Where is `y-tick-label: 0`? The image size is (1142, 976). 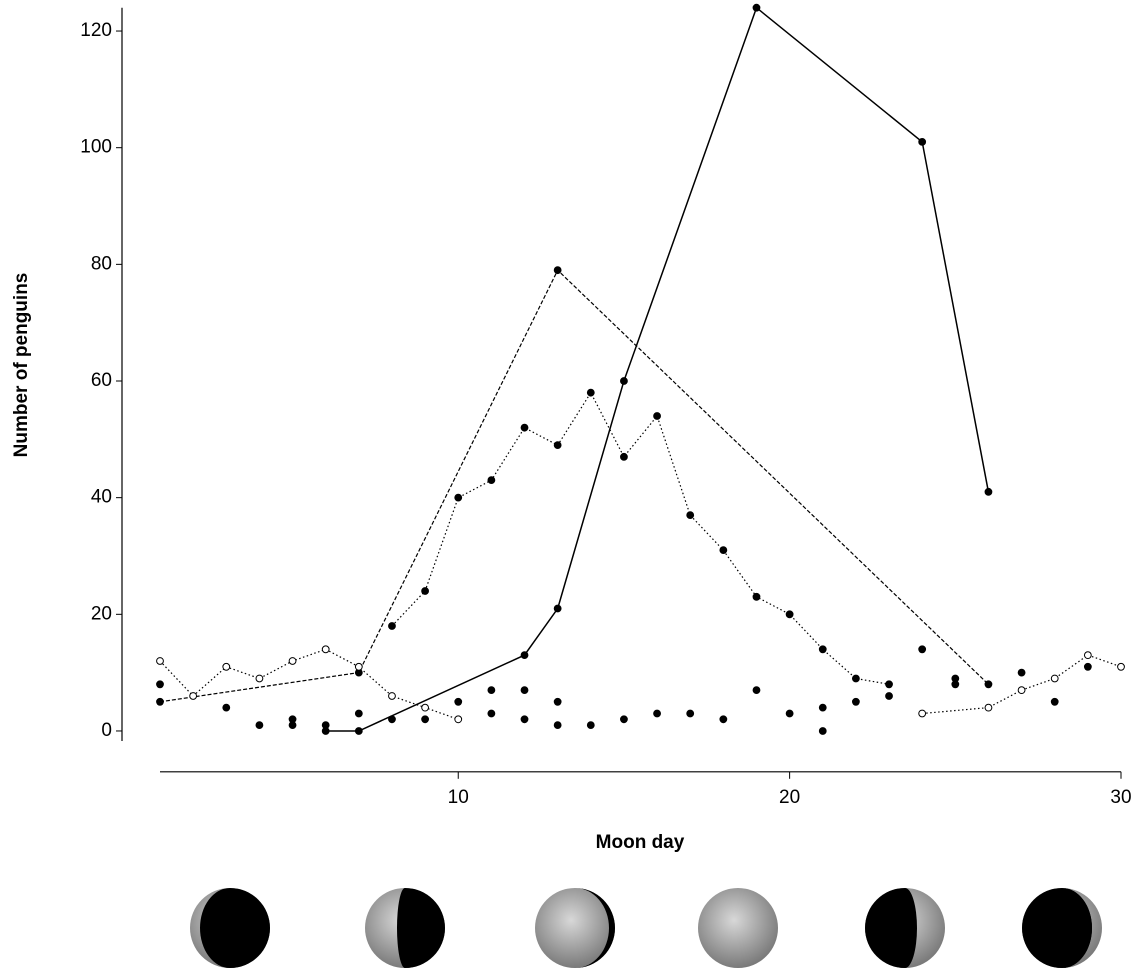 y-tick-label: 0 is located at coordinates (106, 730).